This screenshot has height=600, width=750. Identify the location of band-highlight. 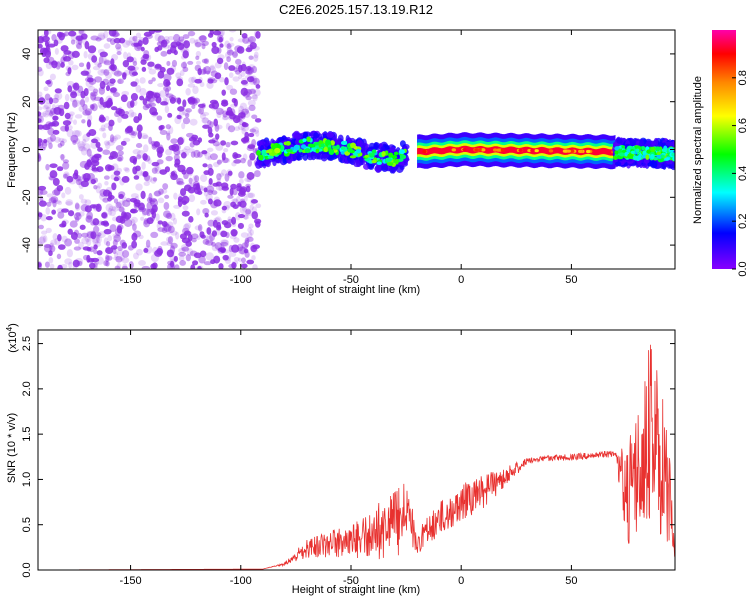
(580, 151).